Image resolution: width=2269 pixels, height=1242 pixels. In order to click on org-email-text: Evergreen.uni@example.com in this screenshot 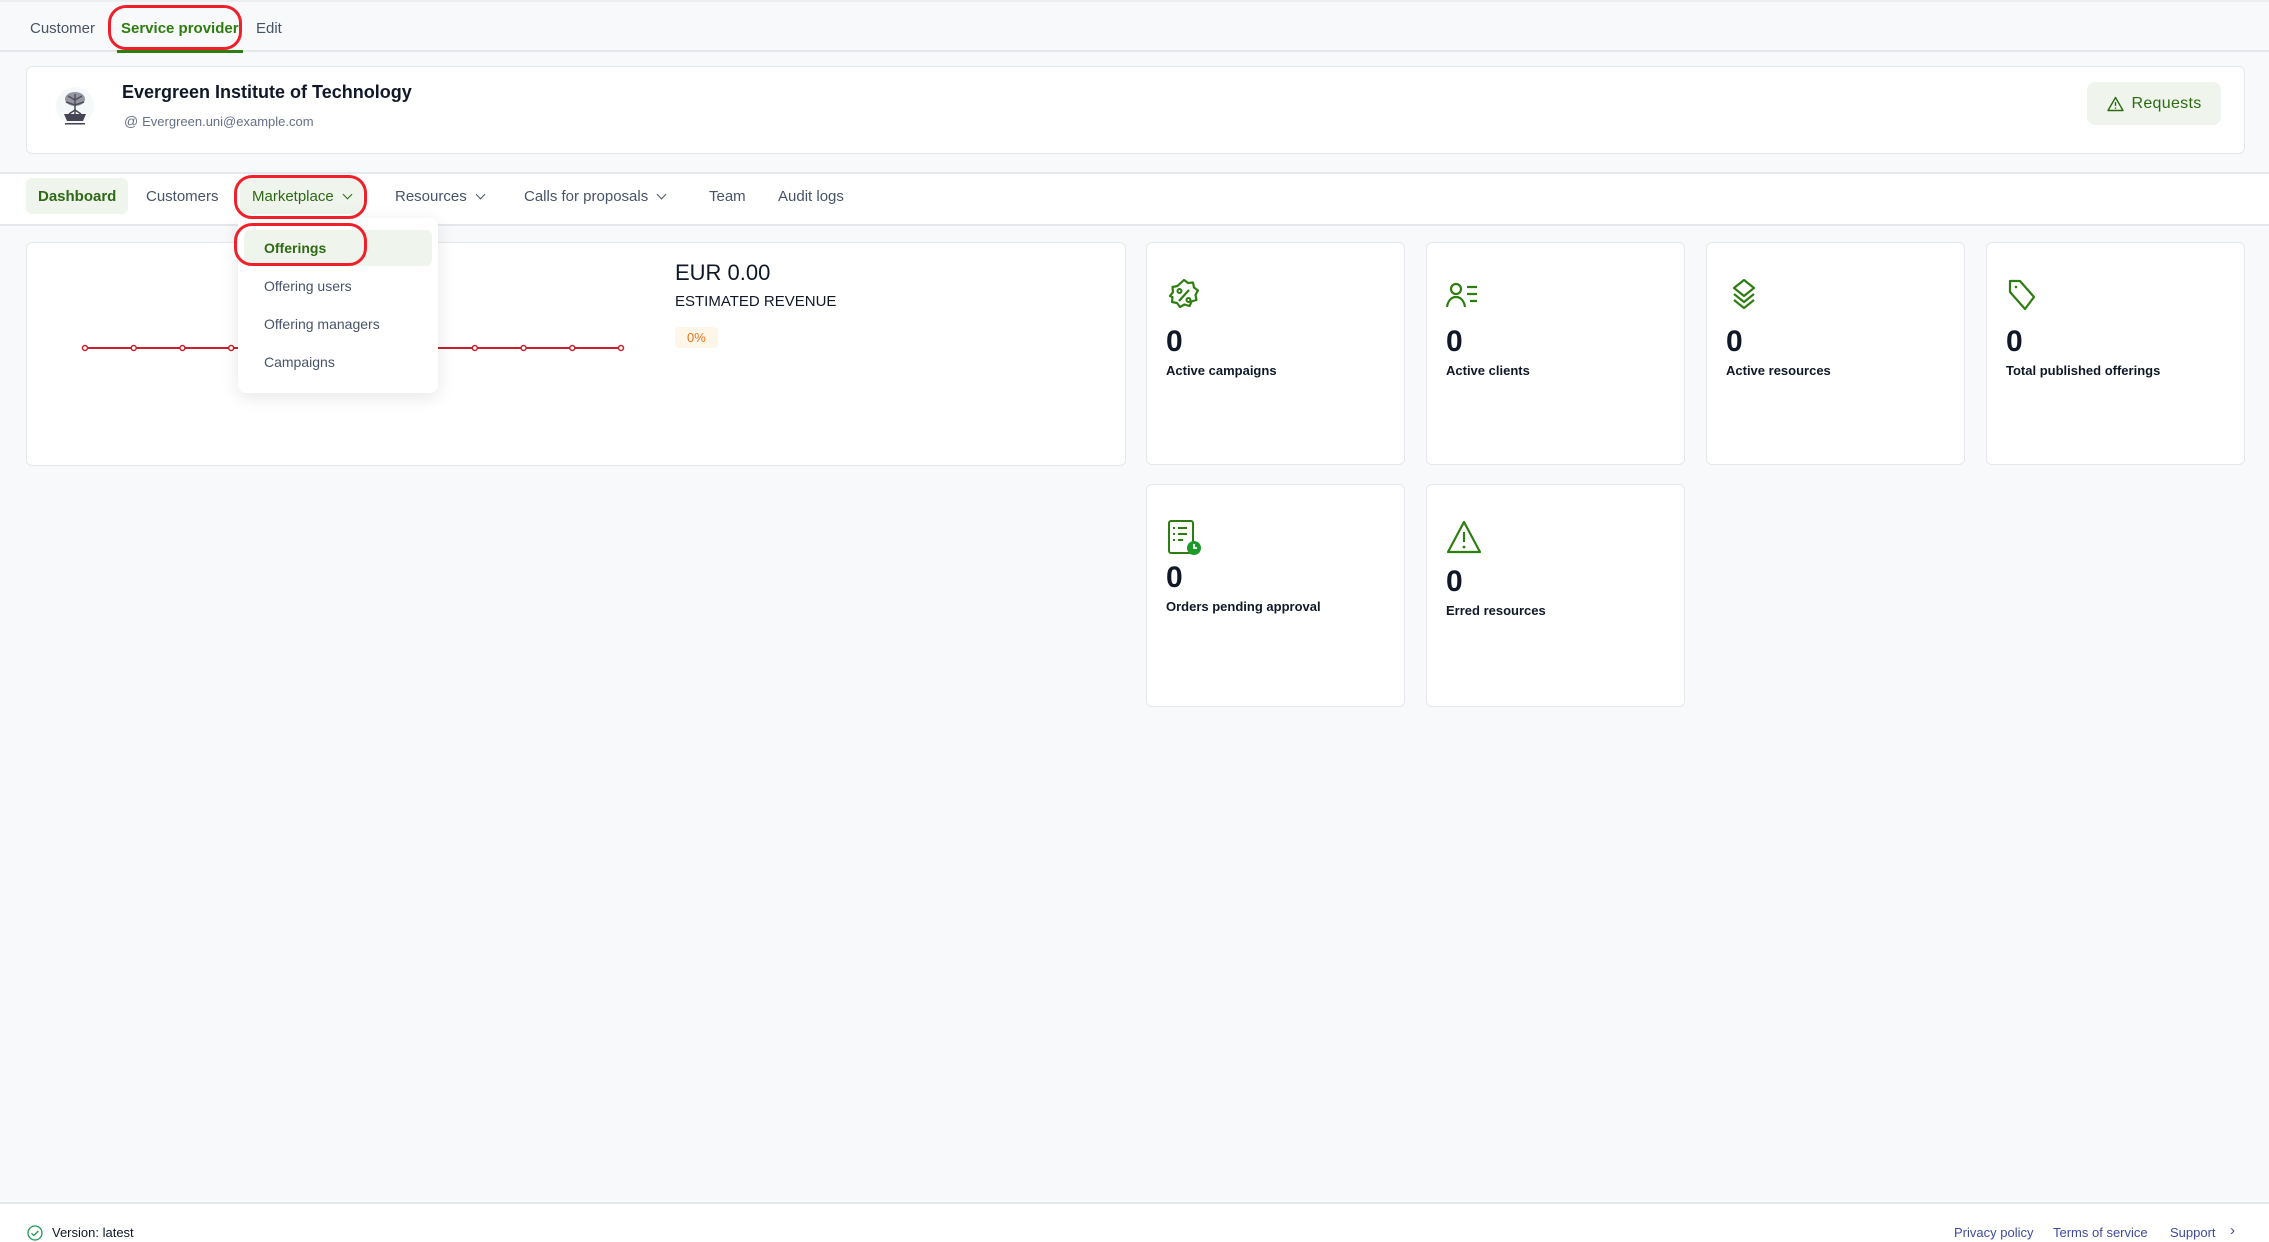, I will do `click(228, 121)`.